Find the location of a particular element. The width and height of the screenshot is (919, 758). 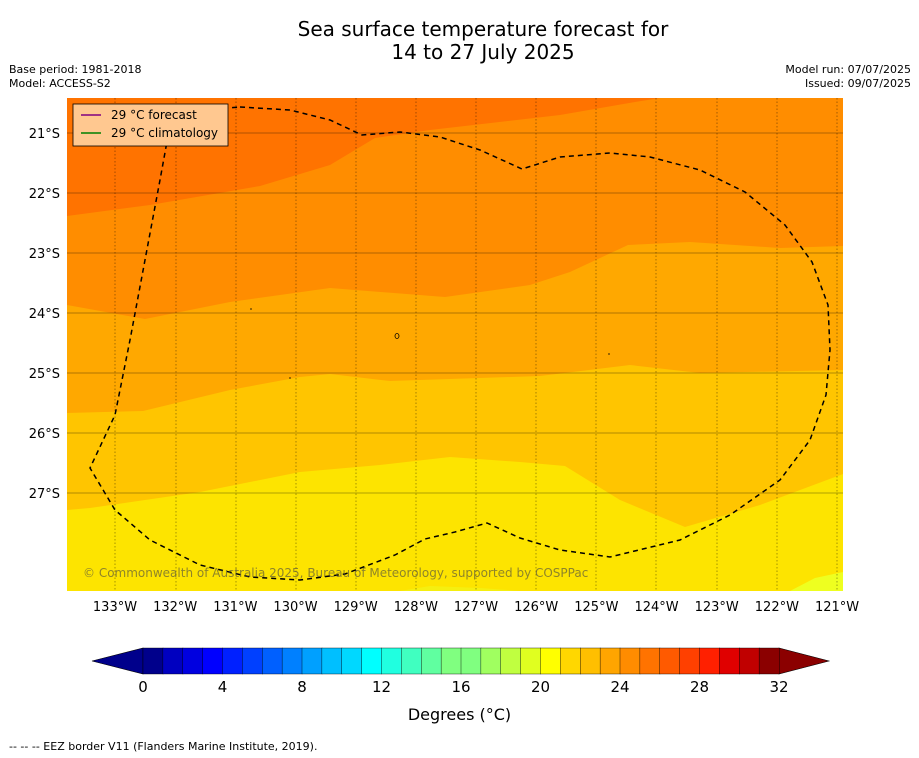

colorbar-tick: 4 is located at coordinates (223, 687).